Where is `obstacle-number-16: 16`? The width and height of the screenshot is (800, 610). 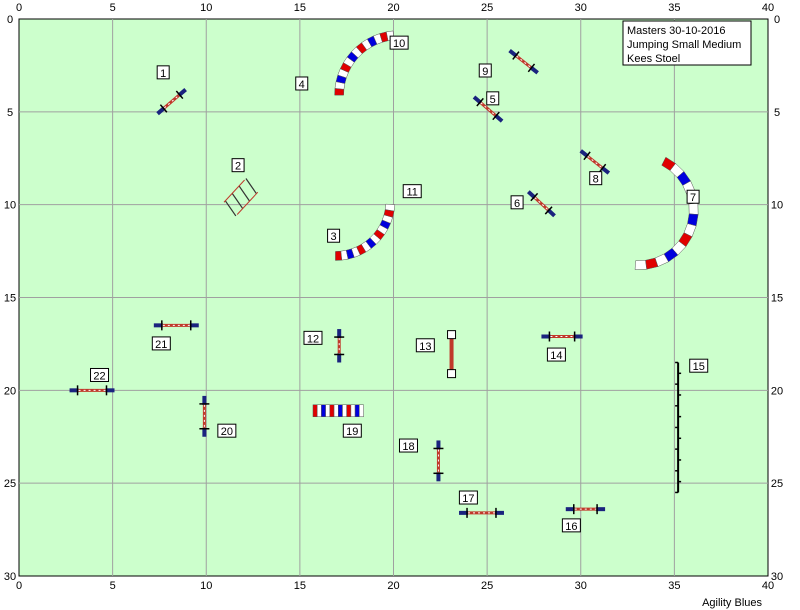
obstacle-number-16: 16 is located at coordinates (571, 525).